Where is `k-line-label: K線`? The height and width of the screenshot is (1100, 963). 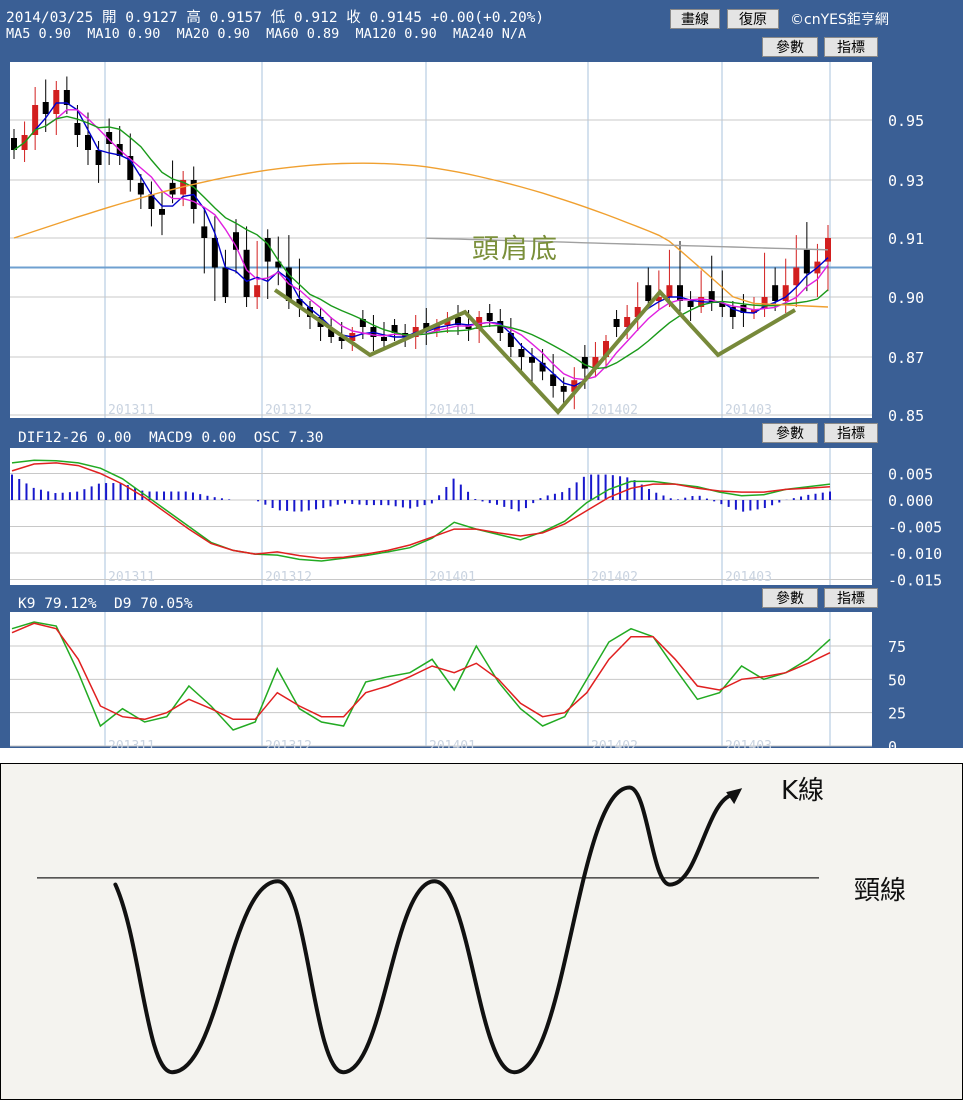 k-line-label: K線 is located at coordinates (802, 791).